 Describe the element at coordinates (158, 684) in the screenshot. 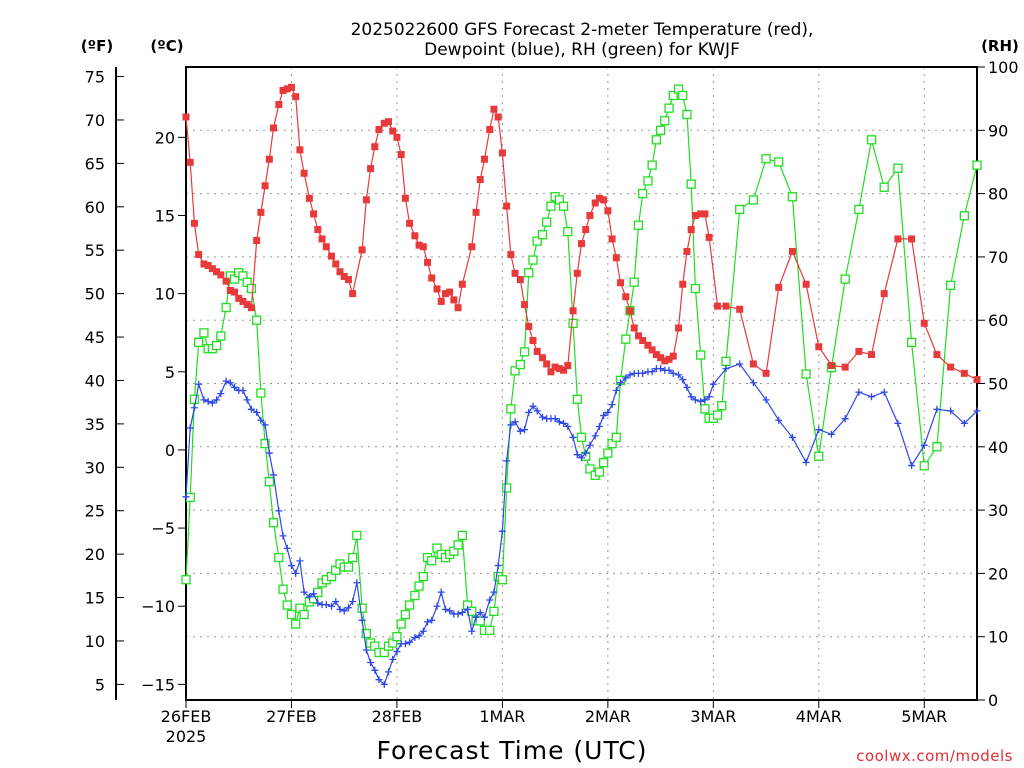

I see `celsius-tick-label: −15` at that location.